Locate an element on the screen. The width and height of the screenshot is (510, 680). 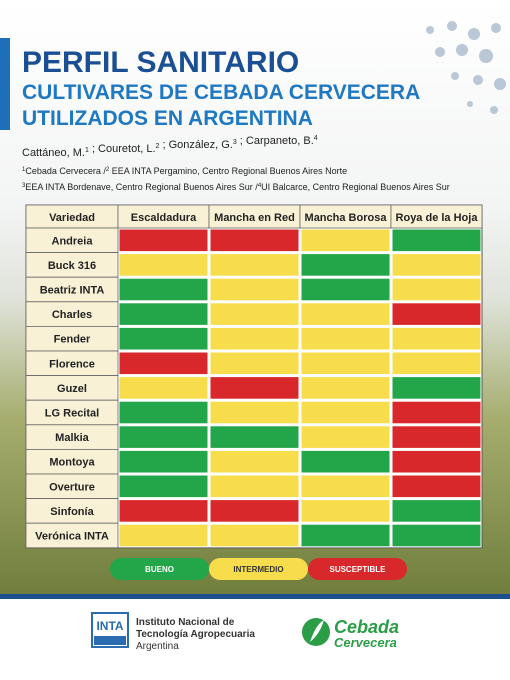
inta-name: Tecnología Agropecuaria is located at coordinates (195, 634).